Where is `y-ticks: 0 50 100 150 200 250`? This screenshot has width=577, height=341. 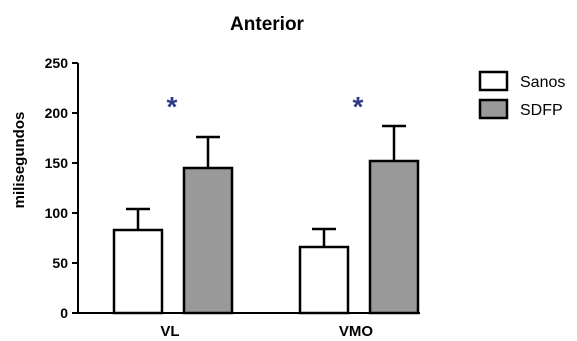 y-ticks: 0 50 100 150 200 250 is located at coordinates (61, 188).